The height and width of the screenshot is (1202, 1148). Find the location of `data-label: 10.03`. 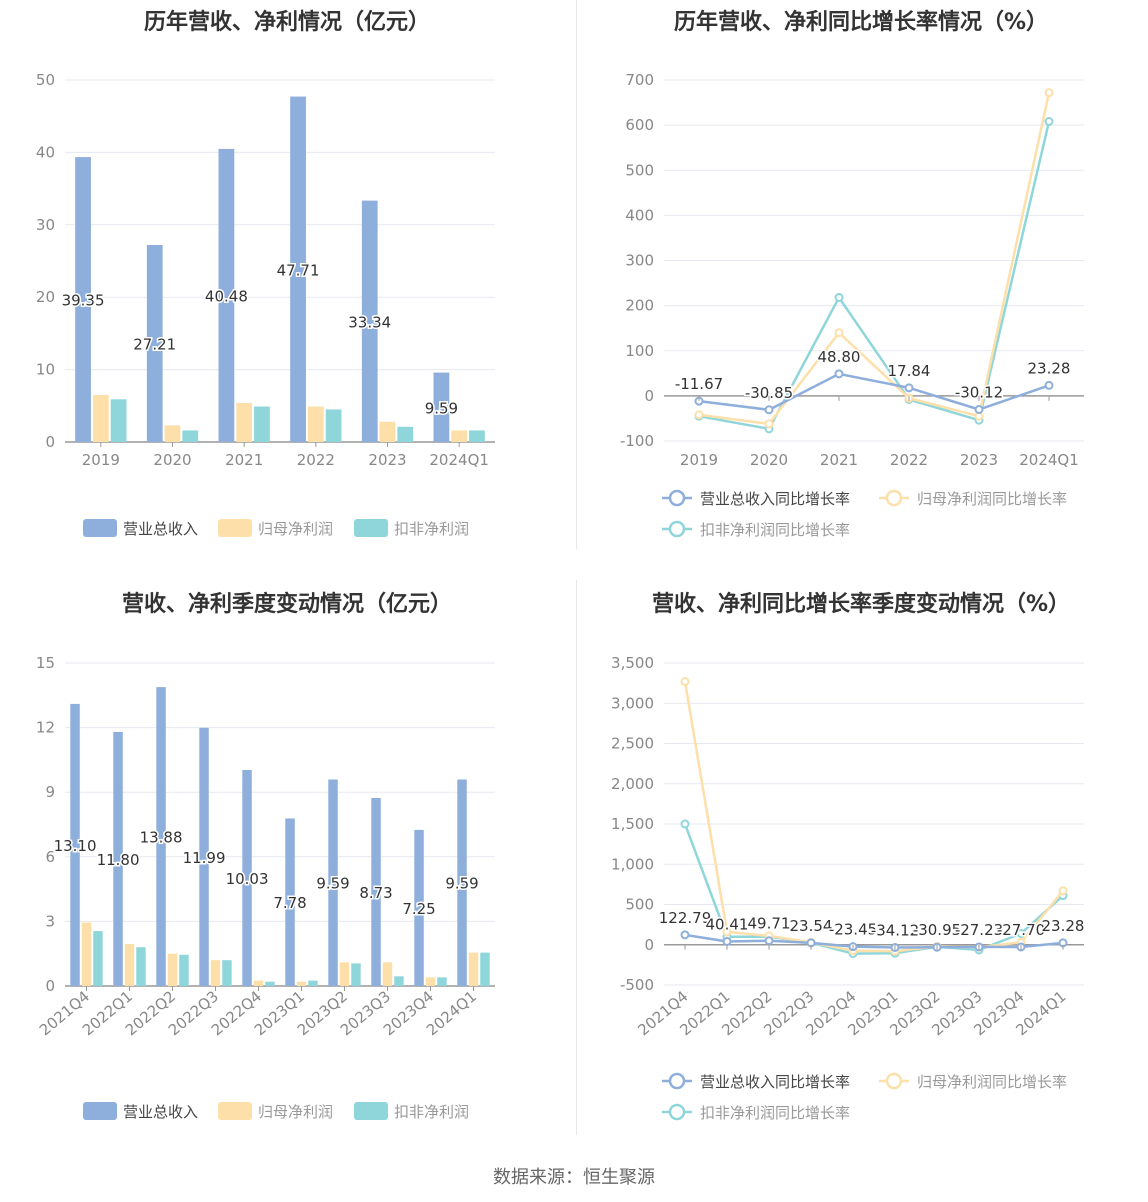

data-label: 10.03 is located at coordinates (247, 879).